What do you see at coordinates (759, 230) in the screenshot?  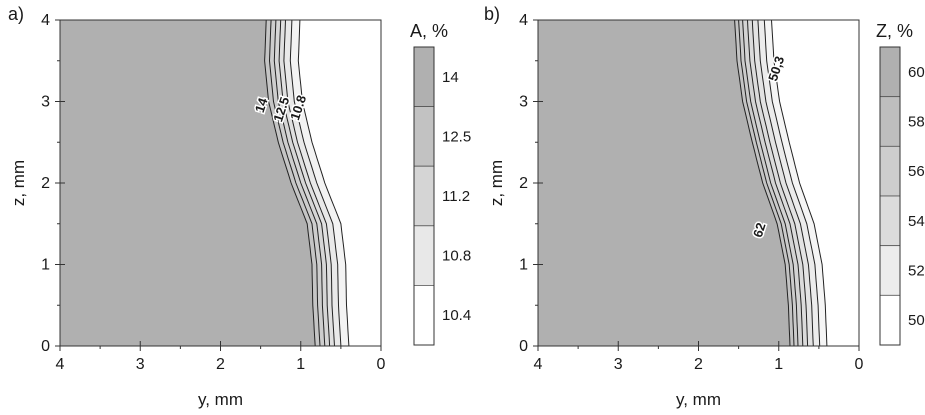 I see `contour-label: 62` at bounding box center [759, 230].